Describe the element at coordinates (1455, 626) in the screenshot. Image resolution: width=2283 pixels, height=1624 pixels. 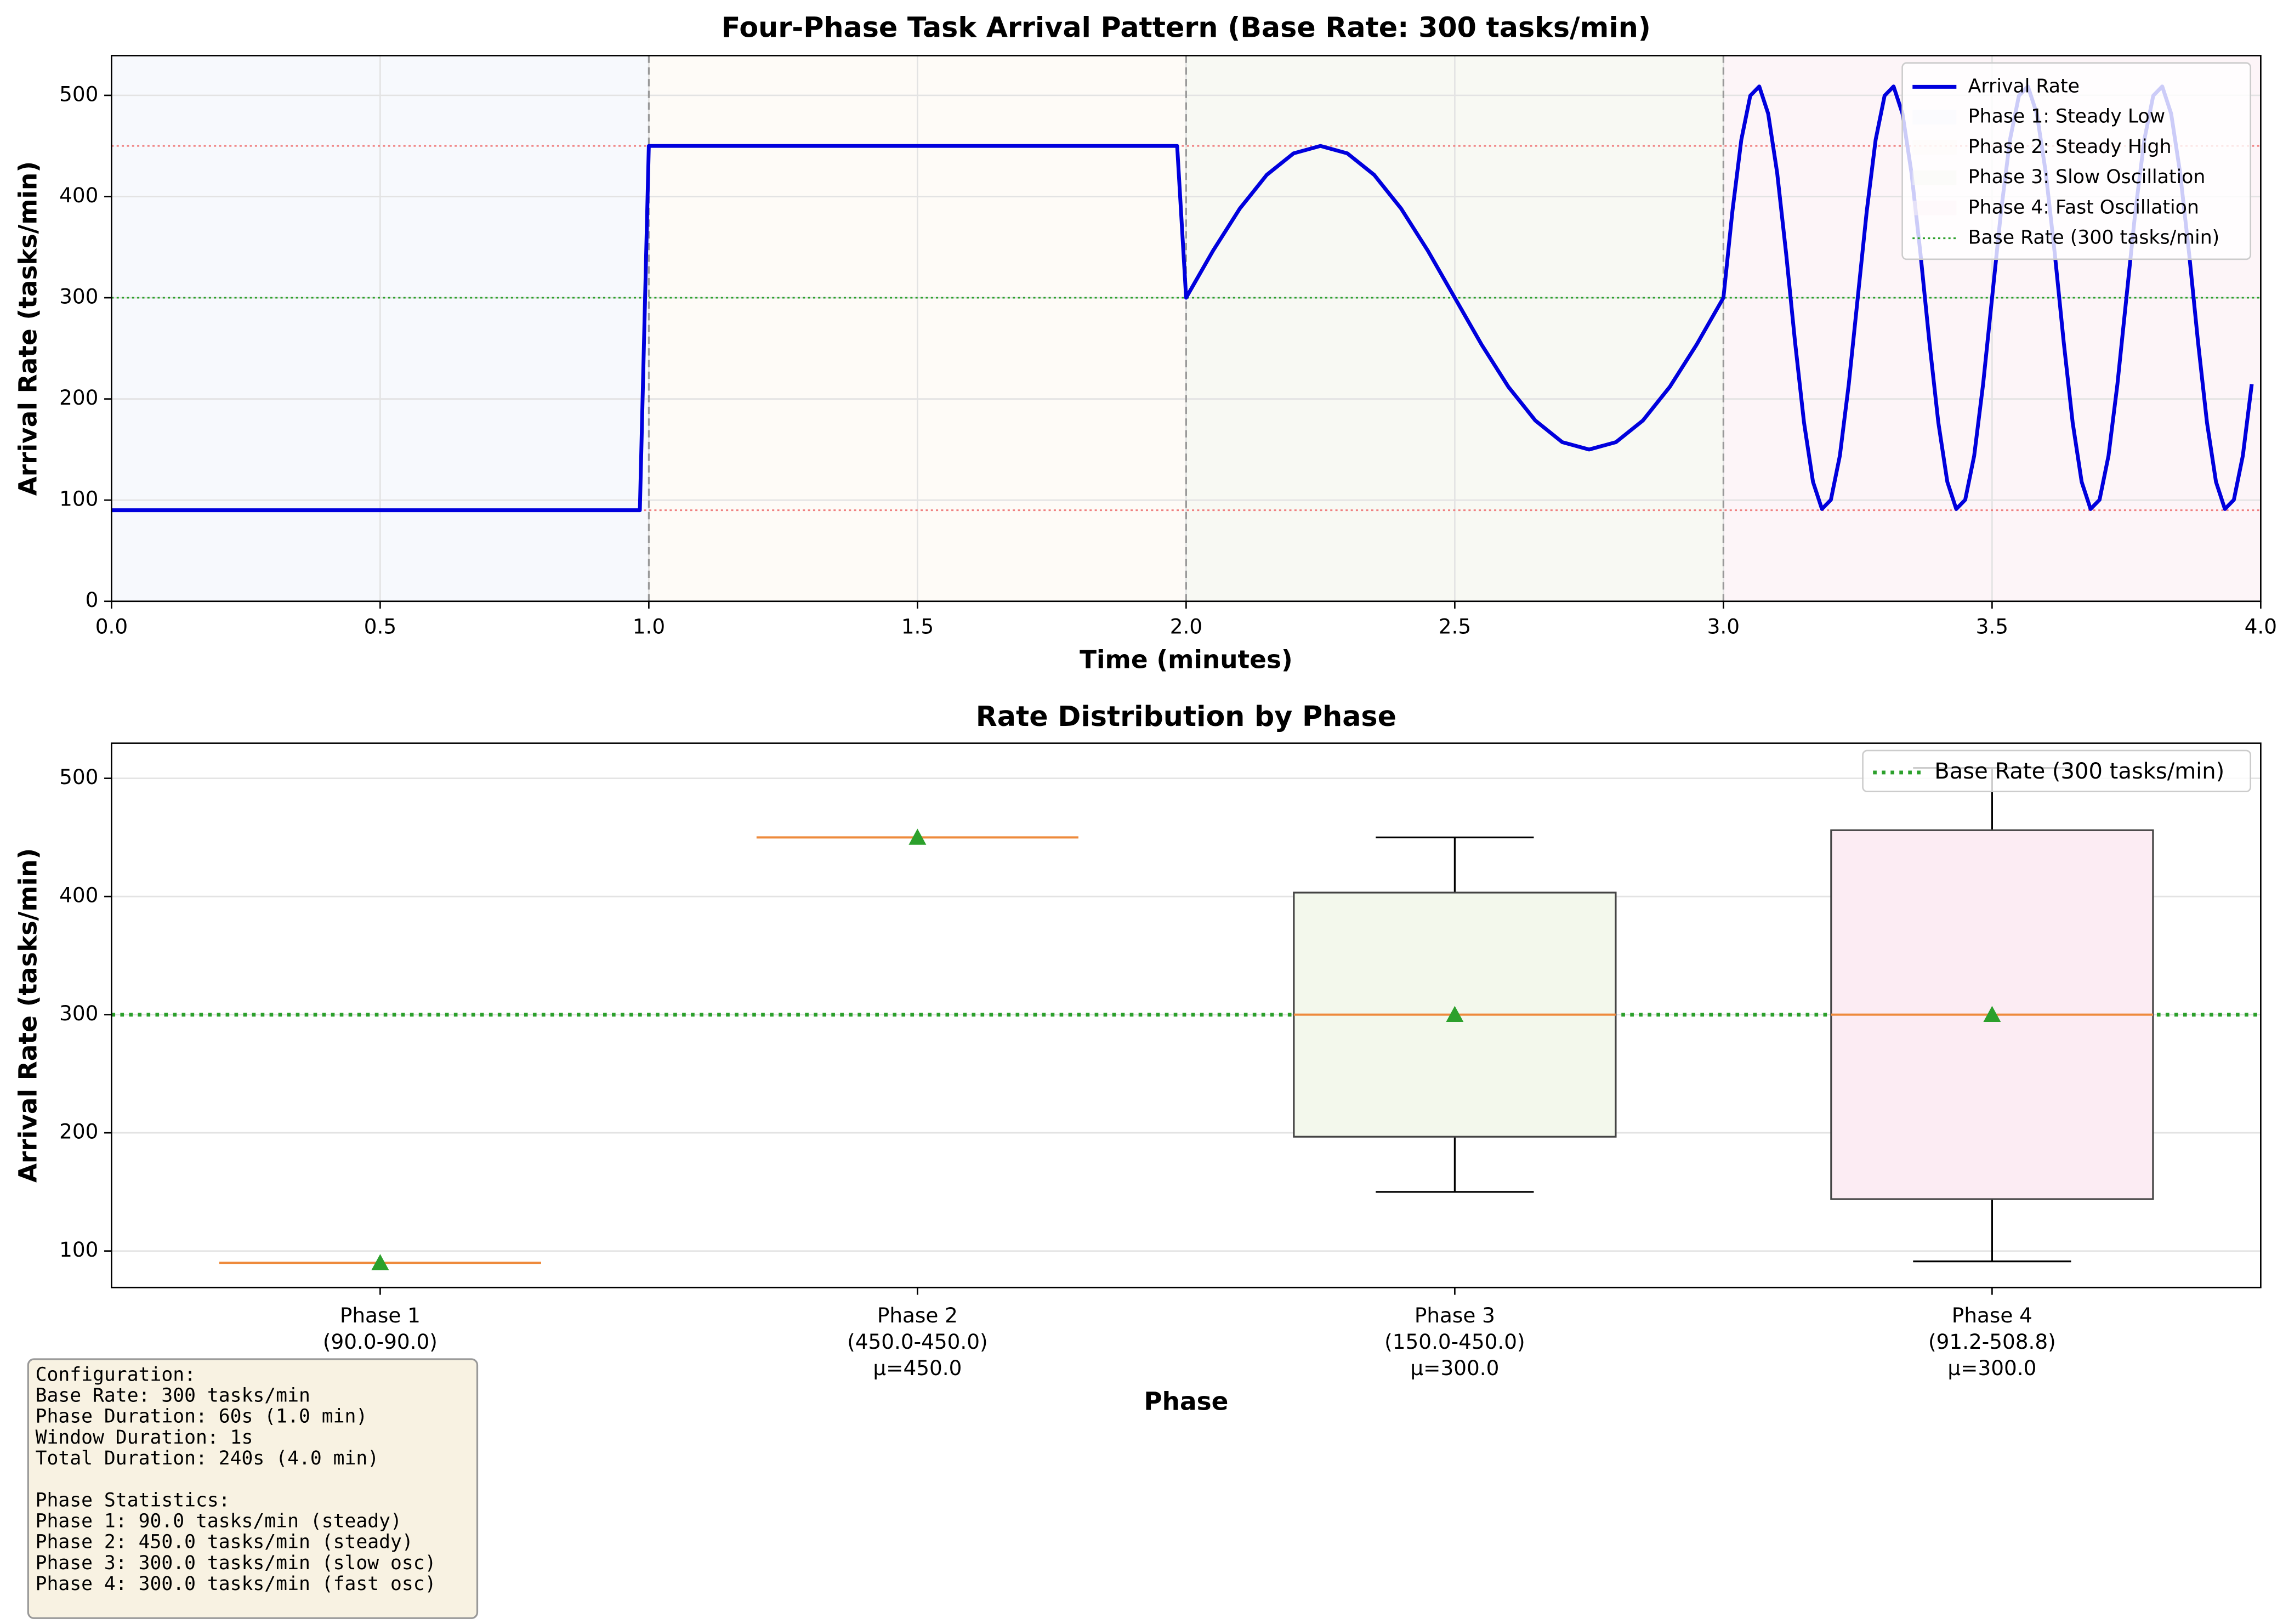
I see `x-tick-label: 2.5` at that location.